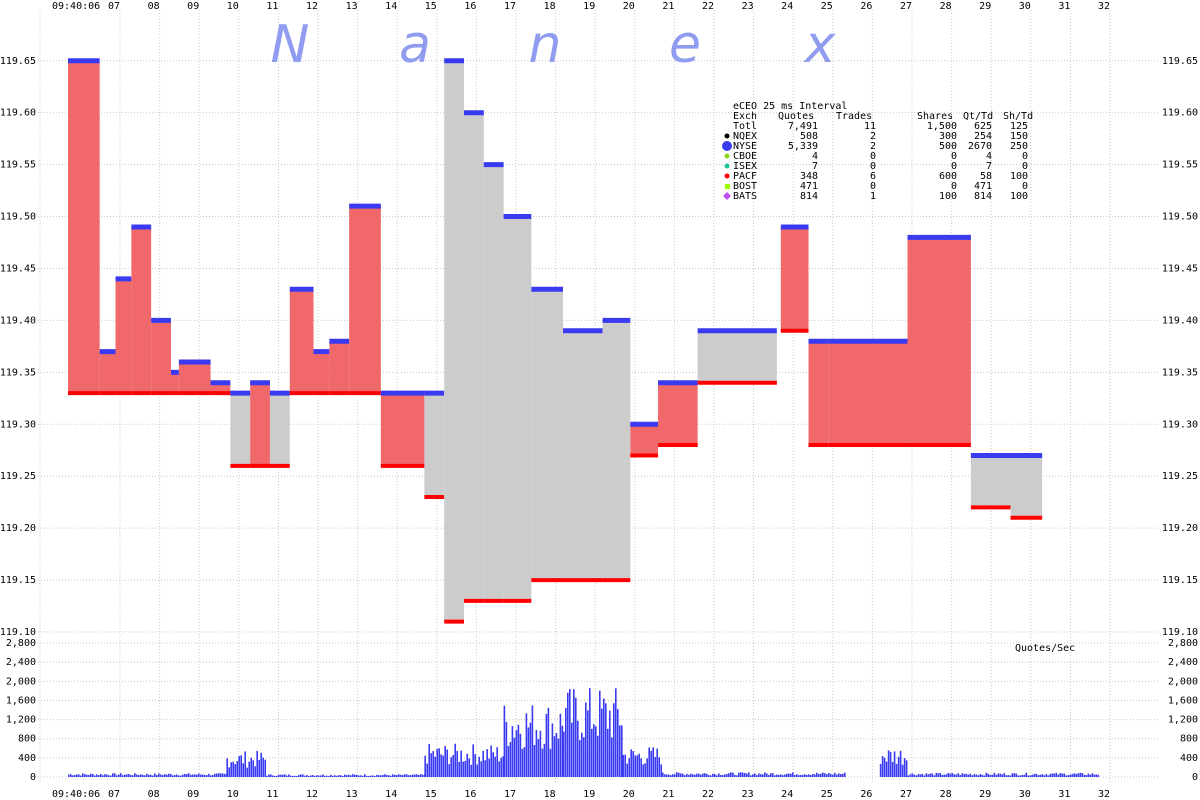  Describe the element at coordinates (1019, 196) in the screenshot. I see `legend-cell: 100` at that location.